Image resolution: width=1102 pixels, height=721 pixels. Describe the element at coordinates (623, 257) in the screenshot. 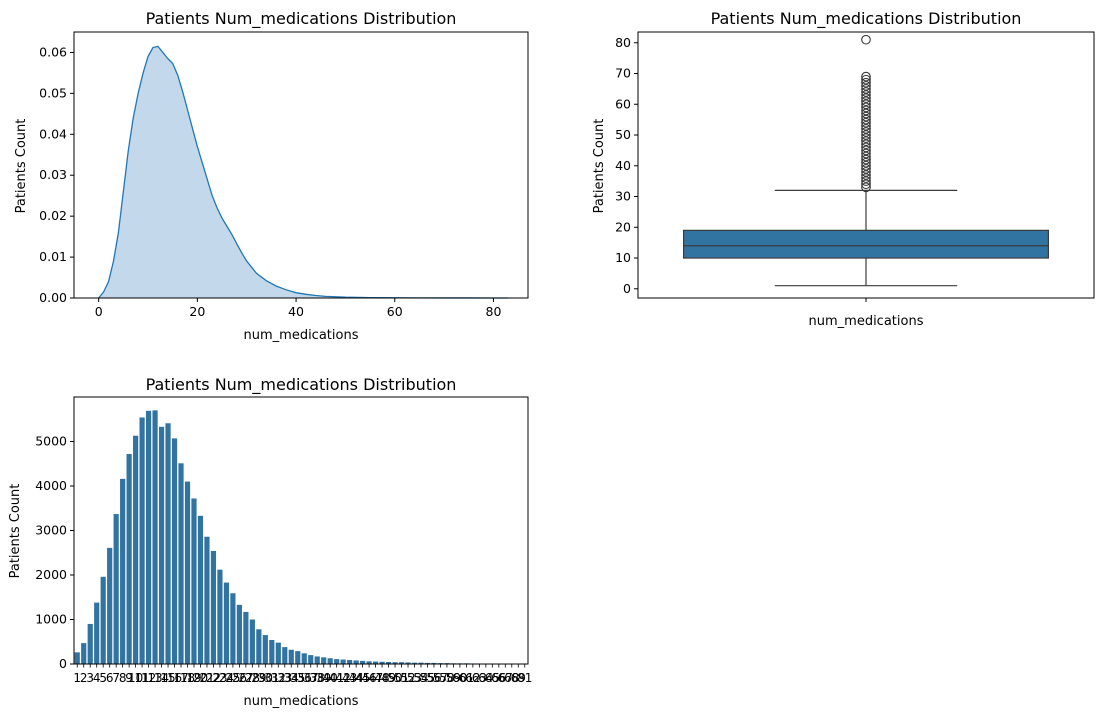

I see `box-ytick-label: 10` at that location.